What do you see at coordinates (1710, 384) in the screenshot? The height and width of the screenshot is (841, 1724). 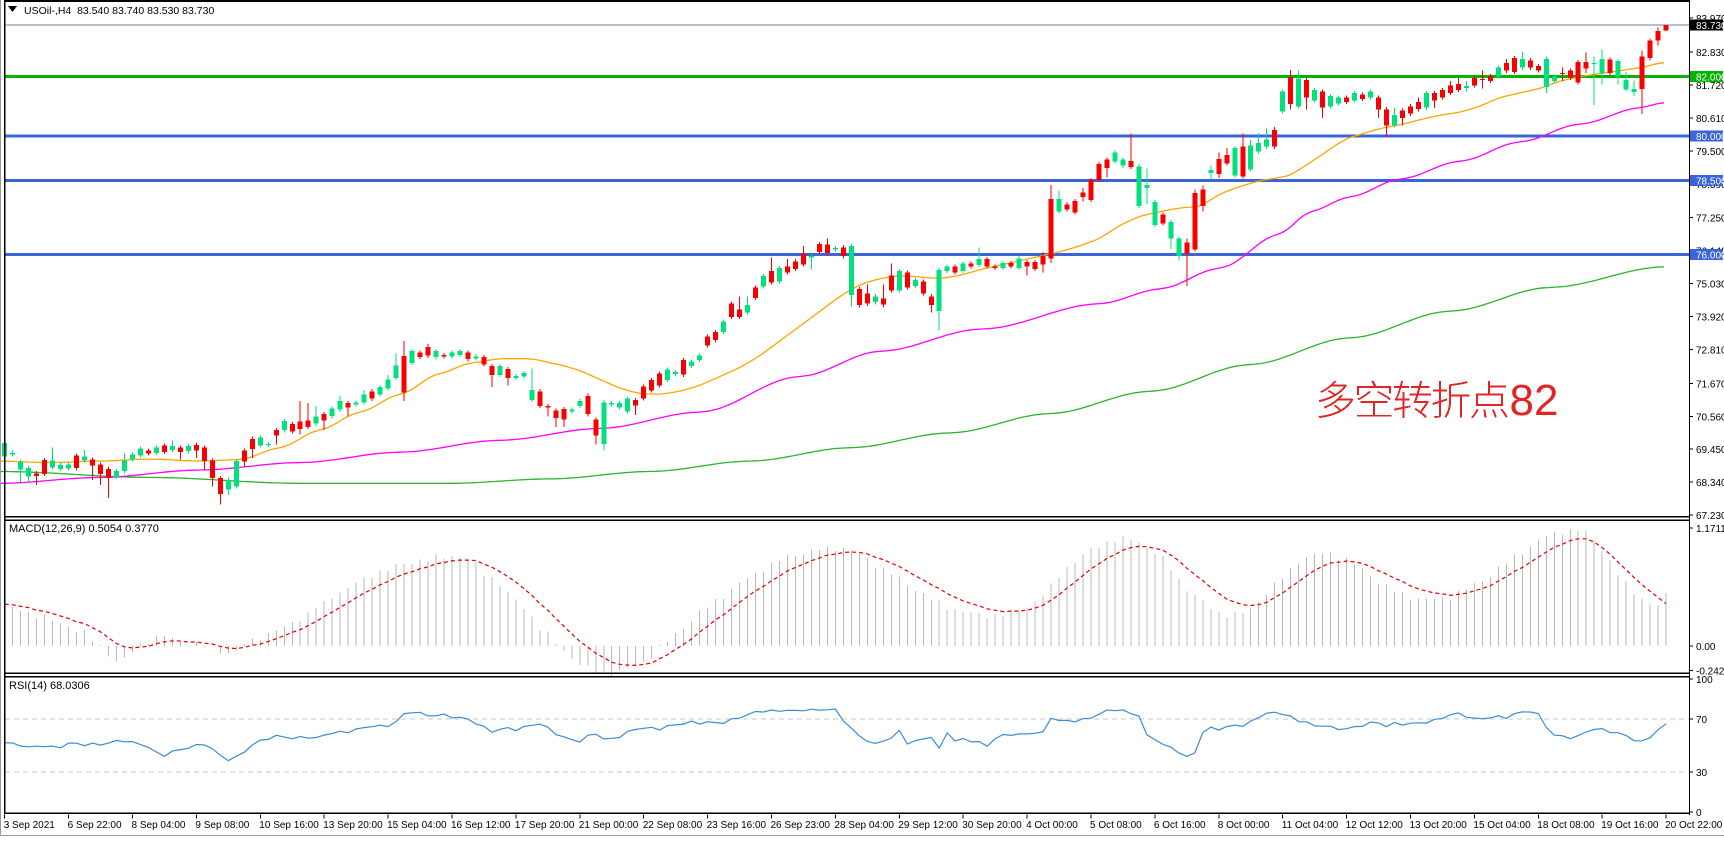 I see `svg-text: 71.670` at bounding box center [1710, 384].